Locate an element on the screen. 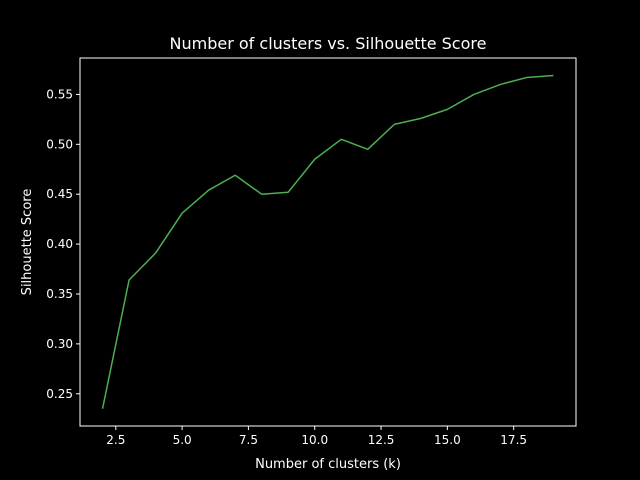 The image size is (640, 480). y-tick-label: 0.25 is located at coordinates (59, 394).